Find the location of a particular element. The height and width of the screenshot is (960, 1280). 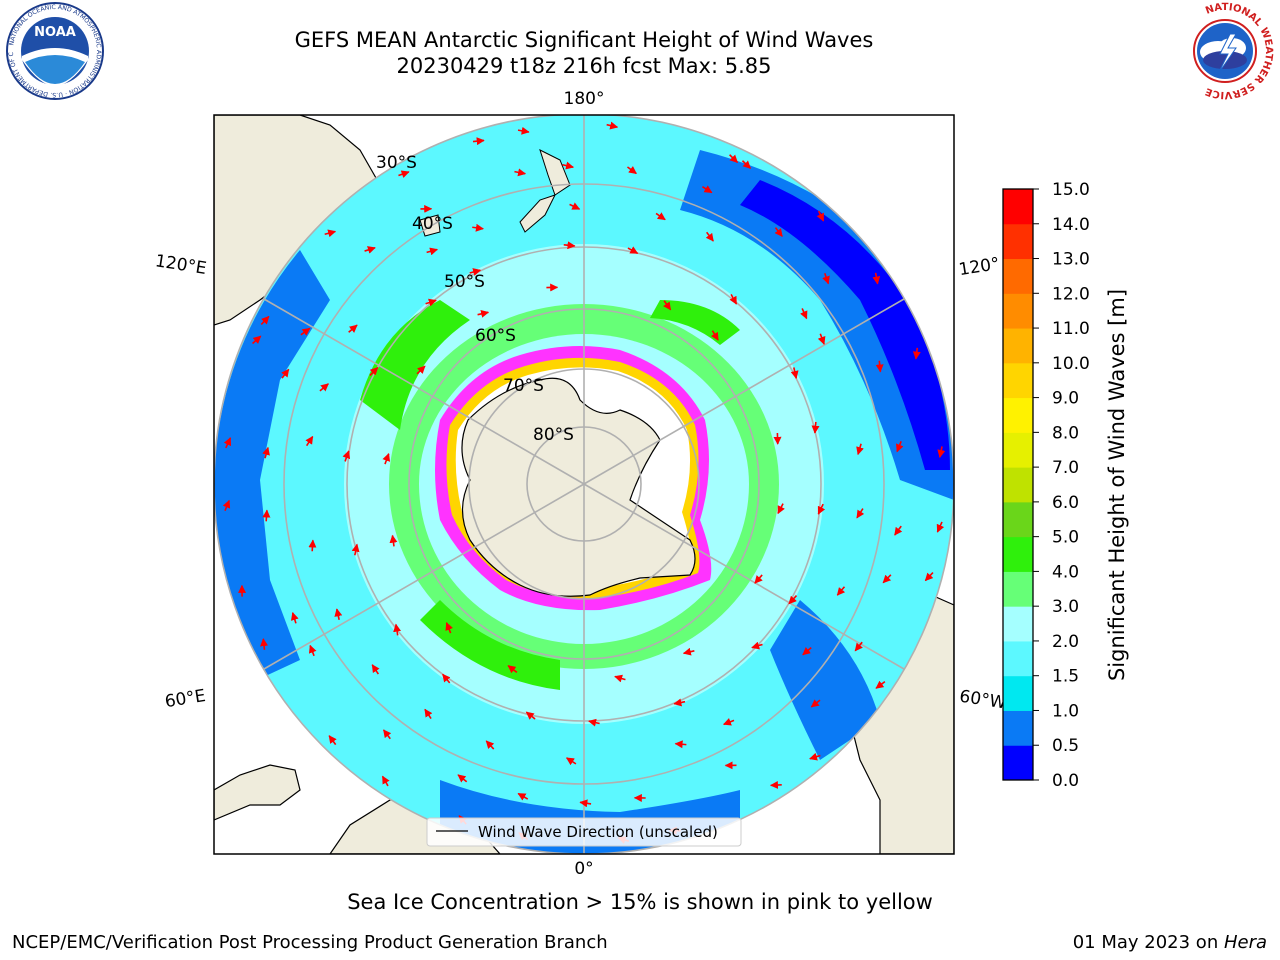

colorbar-tick-label: 1.0 is located at coordinates (1065, 711).